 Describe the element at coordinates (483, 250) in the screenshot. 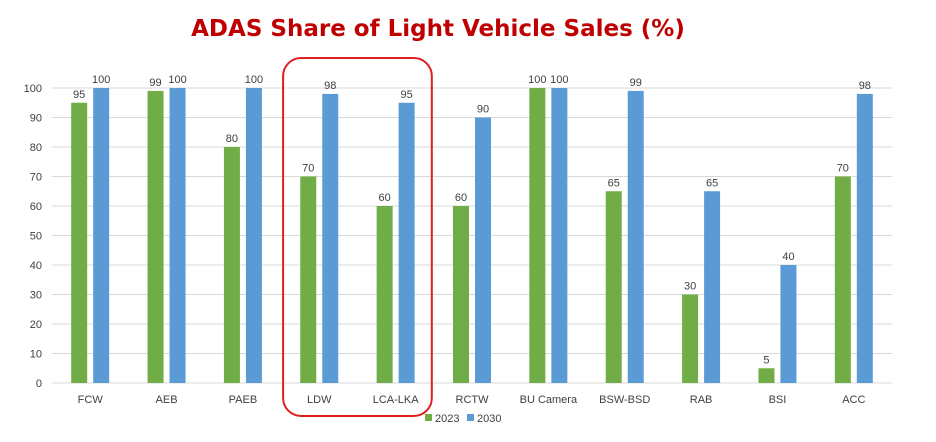

I see `bar-2030-rctw` at that location.